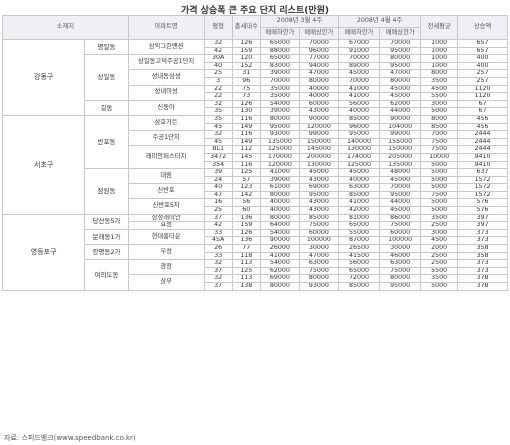  What do you see at coordinates (218, 256) in the screenshot?
I see `pyeong-cell: 33` at bounding box center [218, 256].